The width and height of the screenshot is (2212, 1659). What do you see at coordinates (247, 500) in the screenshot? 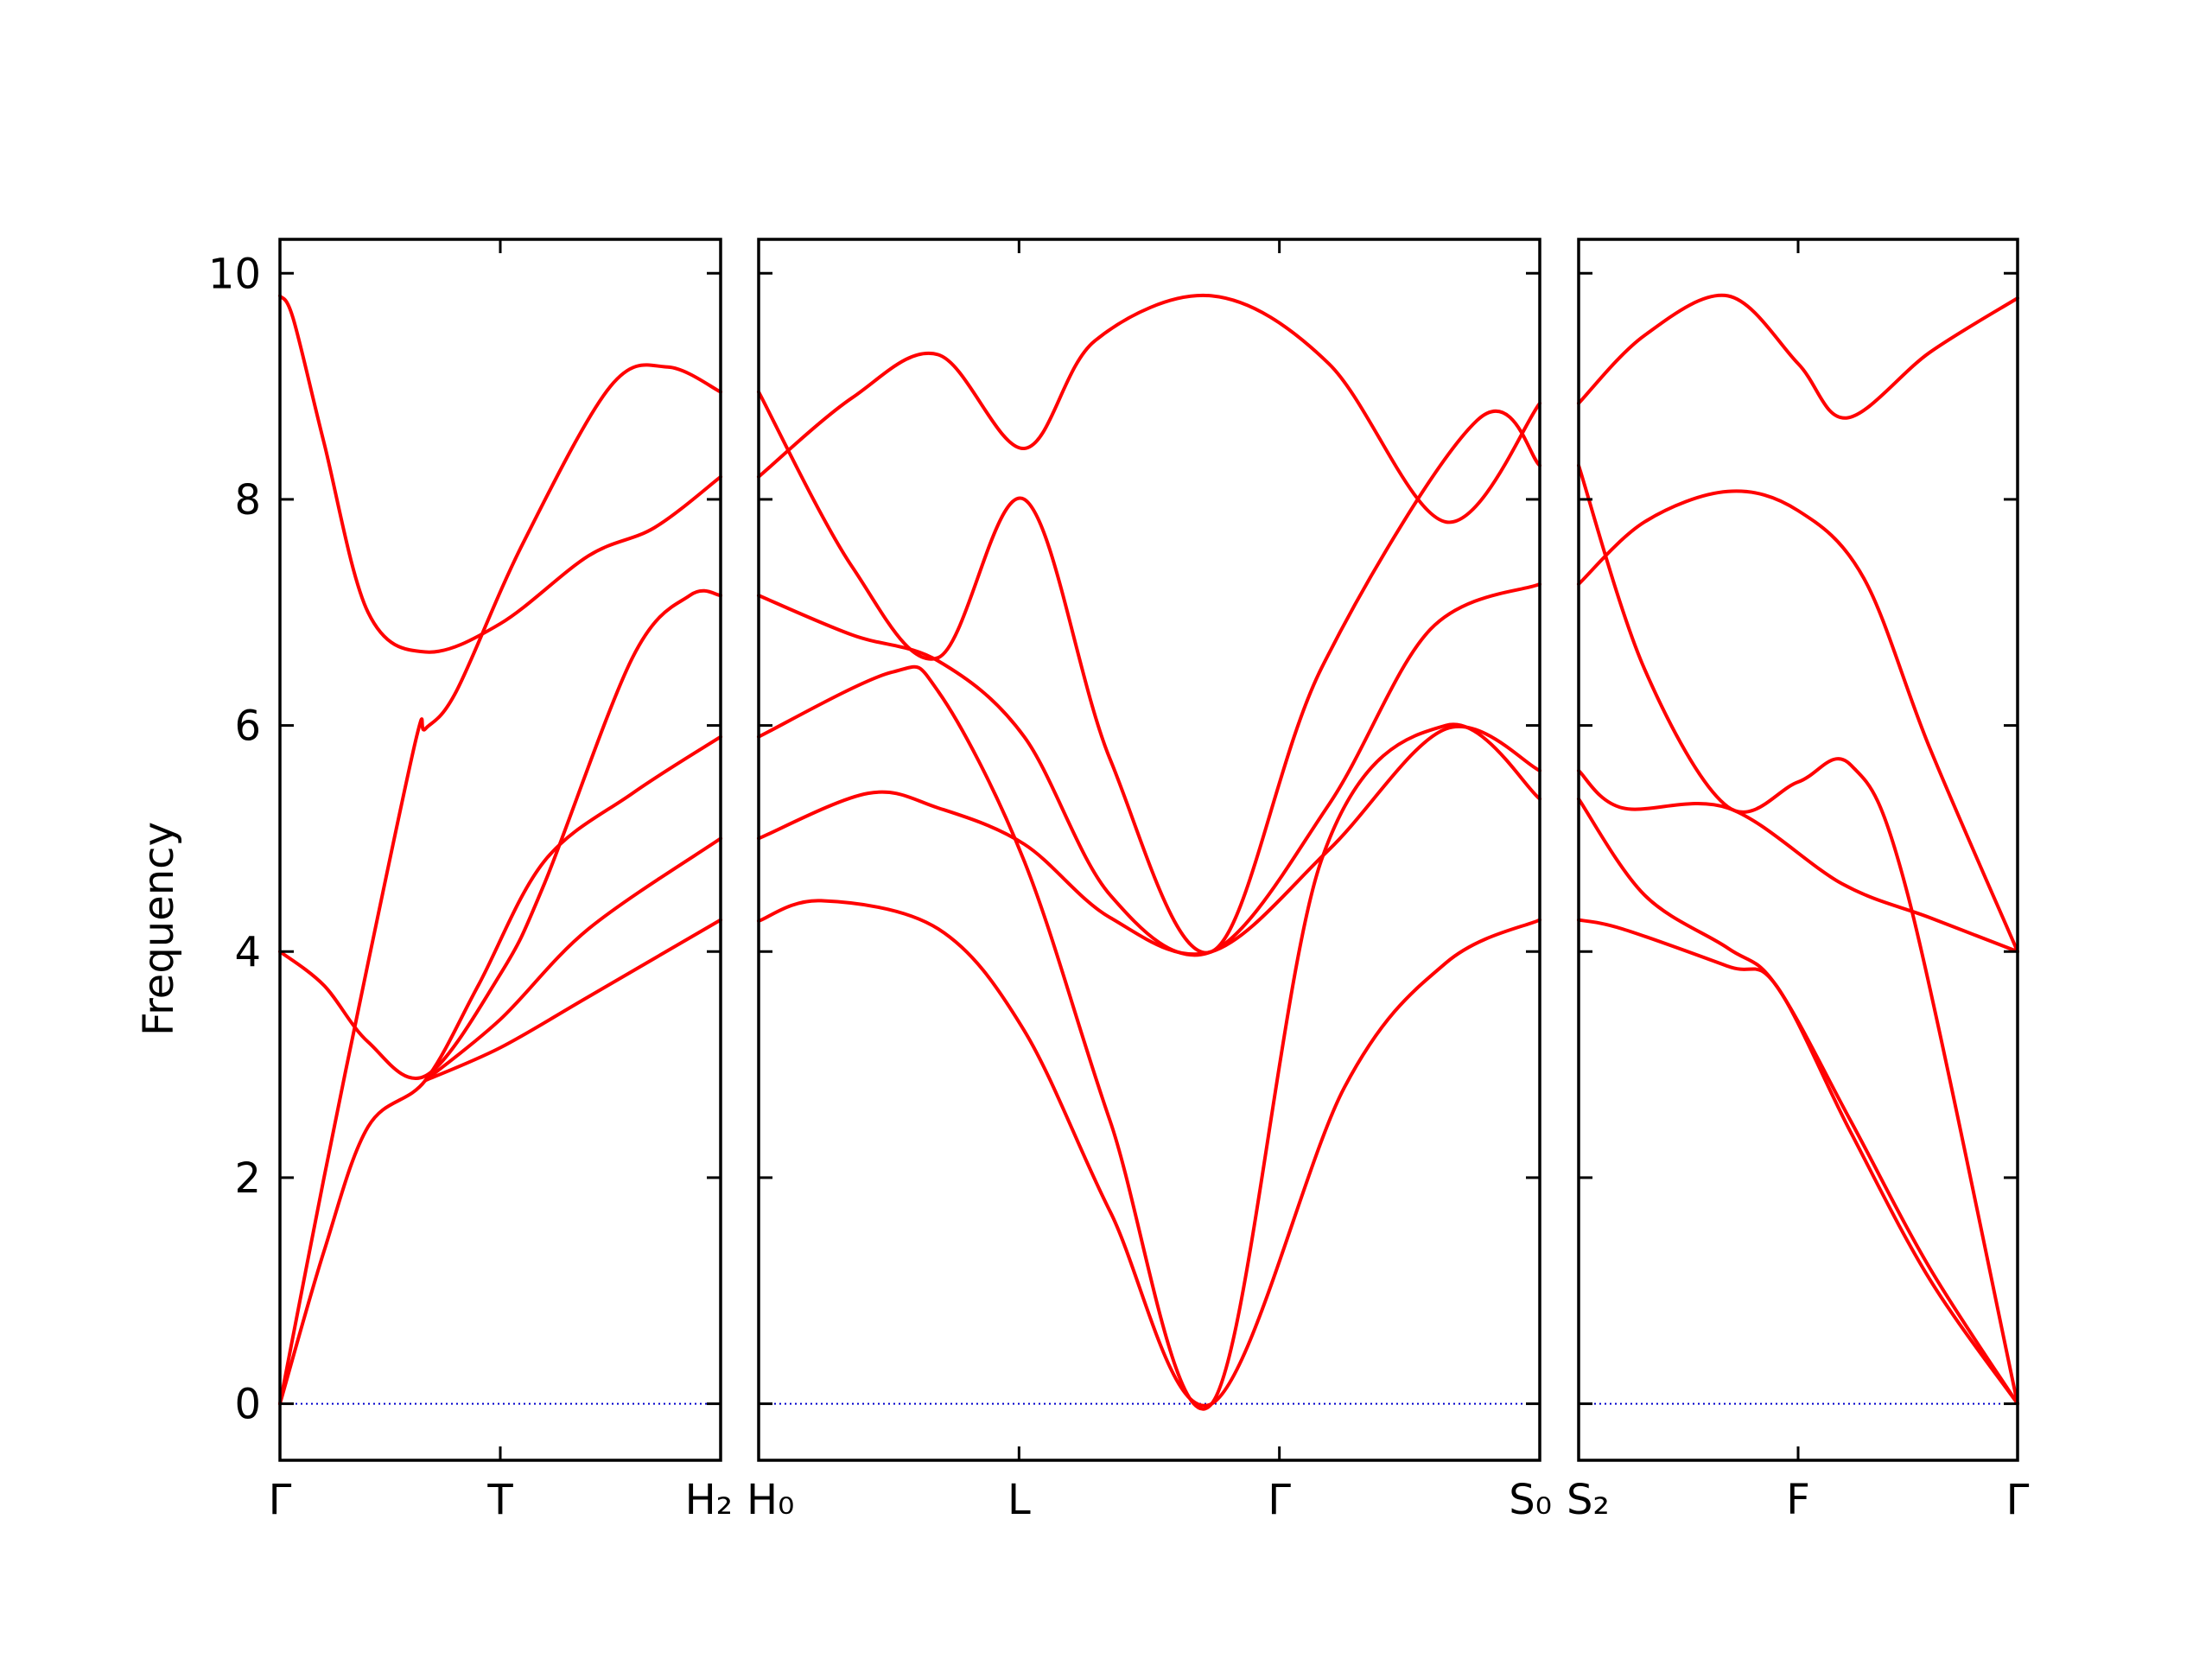
I see `y-tick-label: 8` at bounding box center [247, 500].